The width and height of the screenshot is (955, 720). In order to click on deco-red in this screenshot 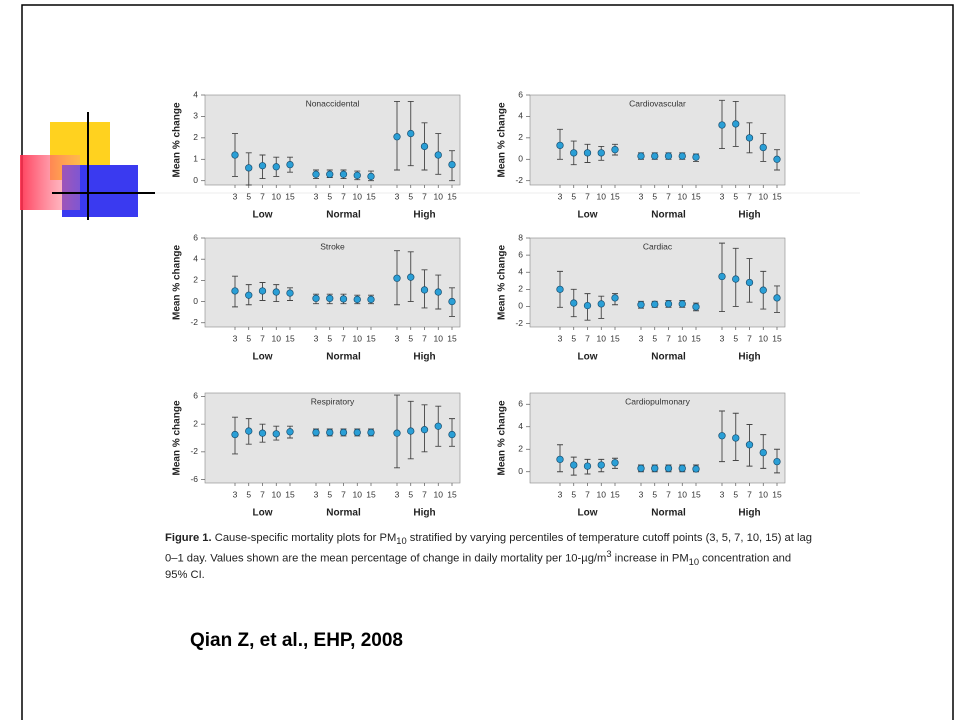, I will do `click(50, 182)`.